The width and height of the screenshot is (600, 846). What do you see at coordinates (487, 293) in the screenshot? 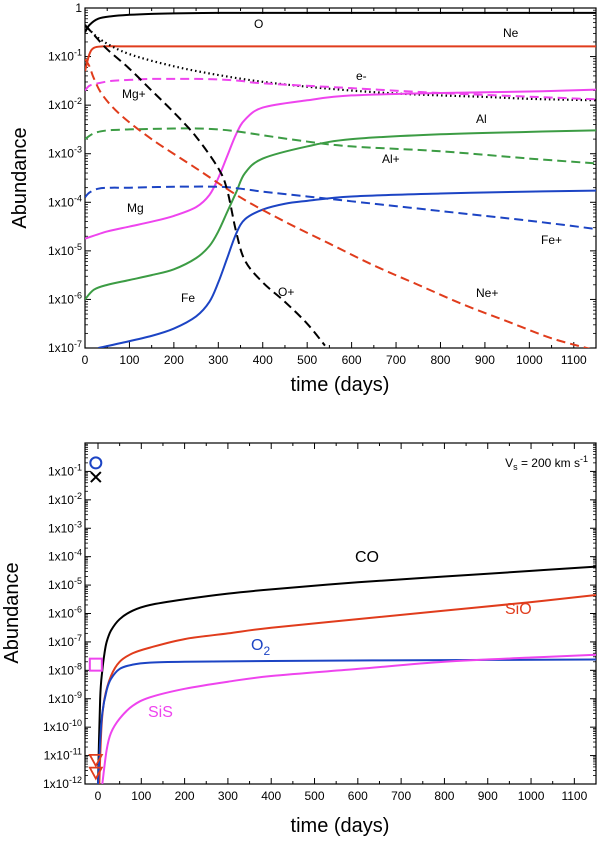
I see `label-Ne-plus: Ne+` at bounding box center [487, 293].